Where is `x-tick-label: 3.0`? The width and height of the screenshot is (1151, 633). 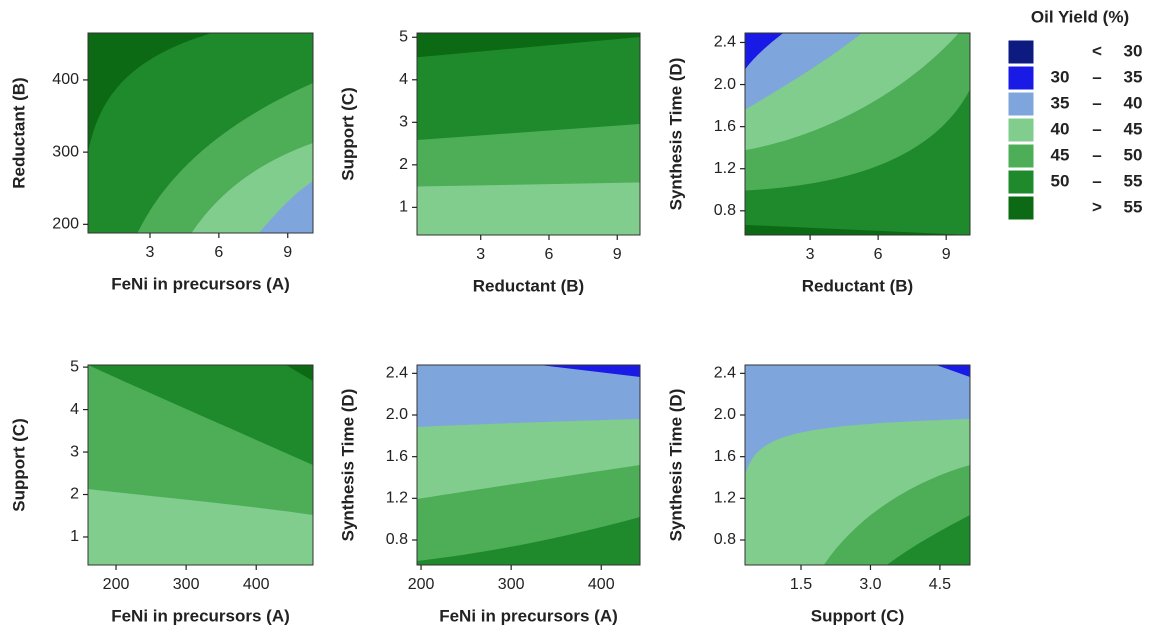
x-tick-label: 3.0 is located at coordinates (870, 584).